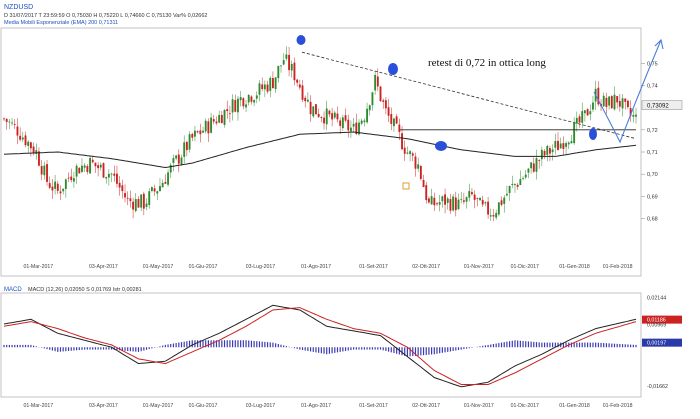 The height and width of the screenshot is (419, 700). I want to click on price-x-tick-label: 01-Gen-2018, so click(574, 267).